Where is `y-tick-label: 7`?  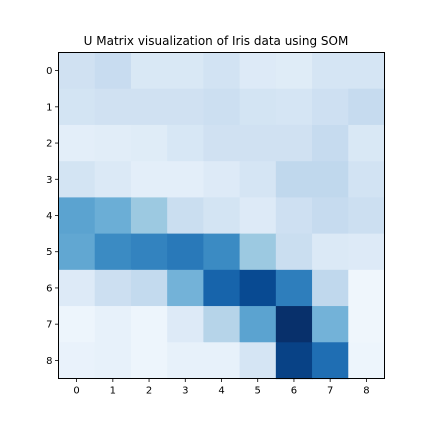
y-tick-label: 7 is located at coordinates (49, 325).